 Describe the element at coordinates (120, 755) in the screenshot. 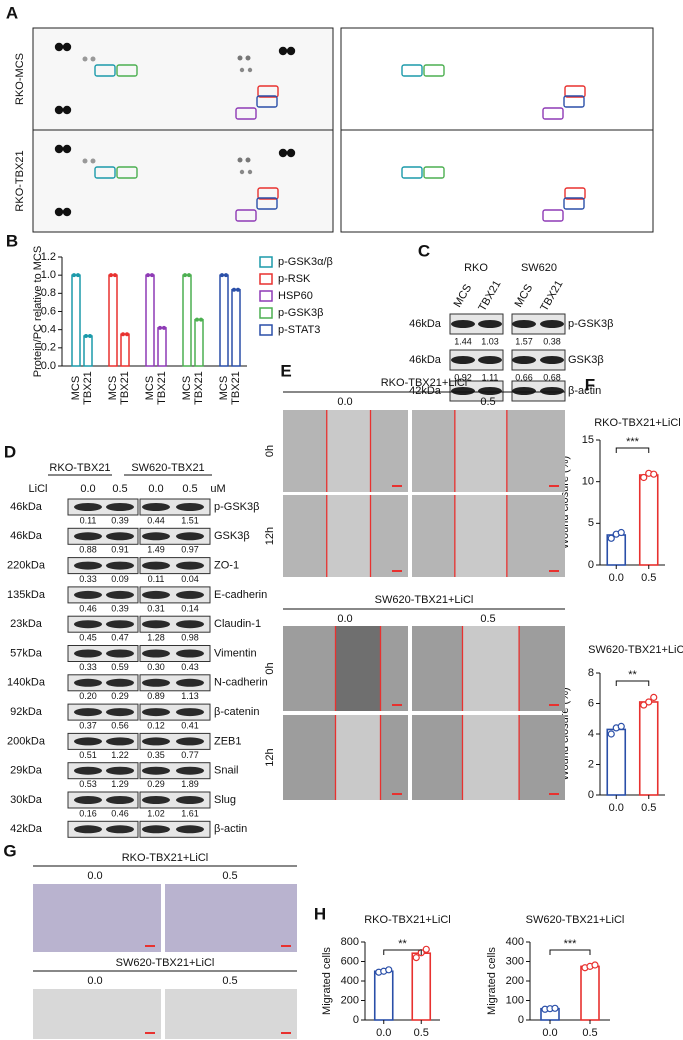

I see `quant-value: 1.22` at that location.